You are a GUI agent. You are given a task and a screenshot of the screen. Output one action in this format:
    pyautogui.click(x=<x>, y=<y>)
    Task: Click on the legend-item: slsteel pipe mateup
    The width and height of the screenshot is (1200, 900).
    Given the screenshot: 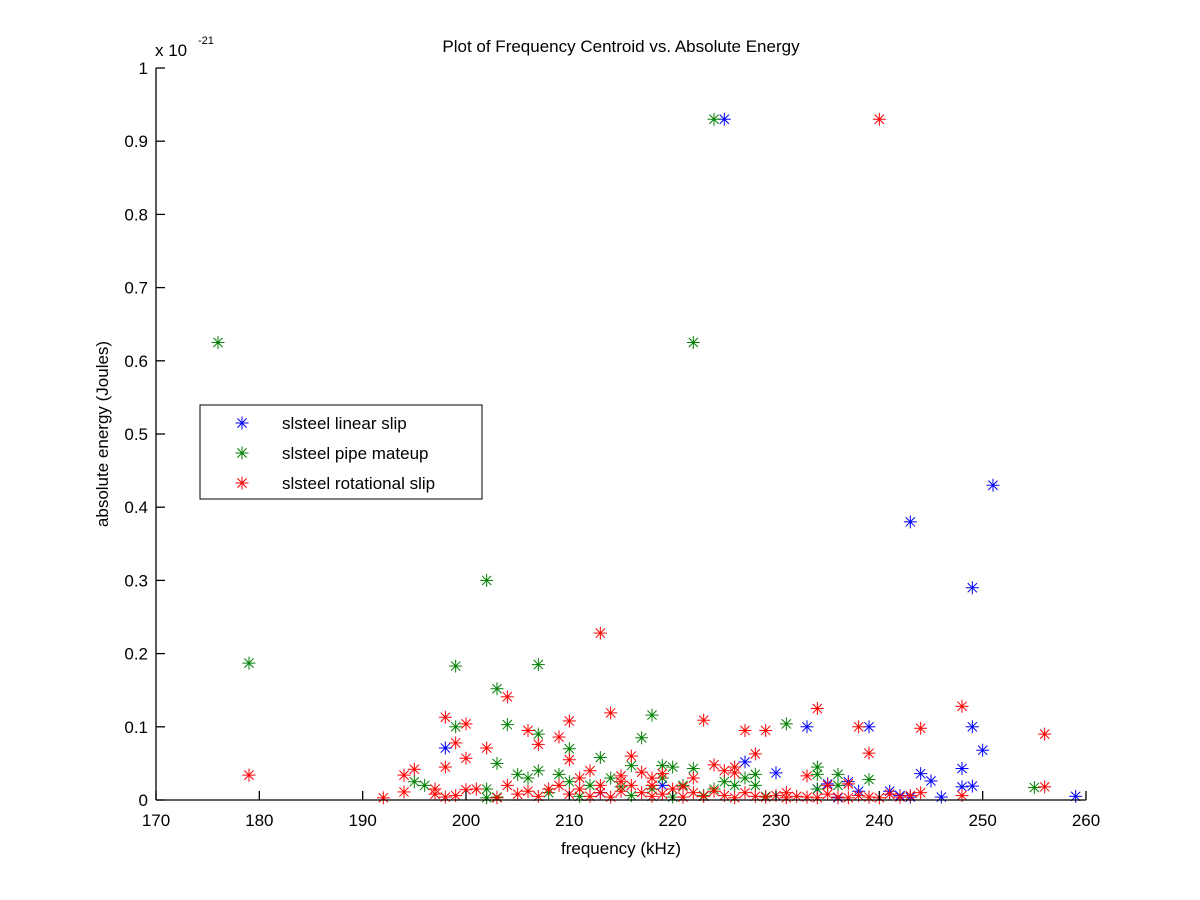 What is the action you would take?
    pyautogui.click(x=331, y=453)
    